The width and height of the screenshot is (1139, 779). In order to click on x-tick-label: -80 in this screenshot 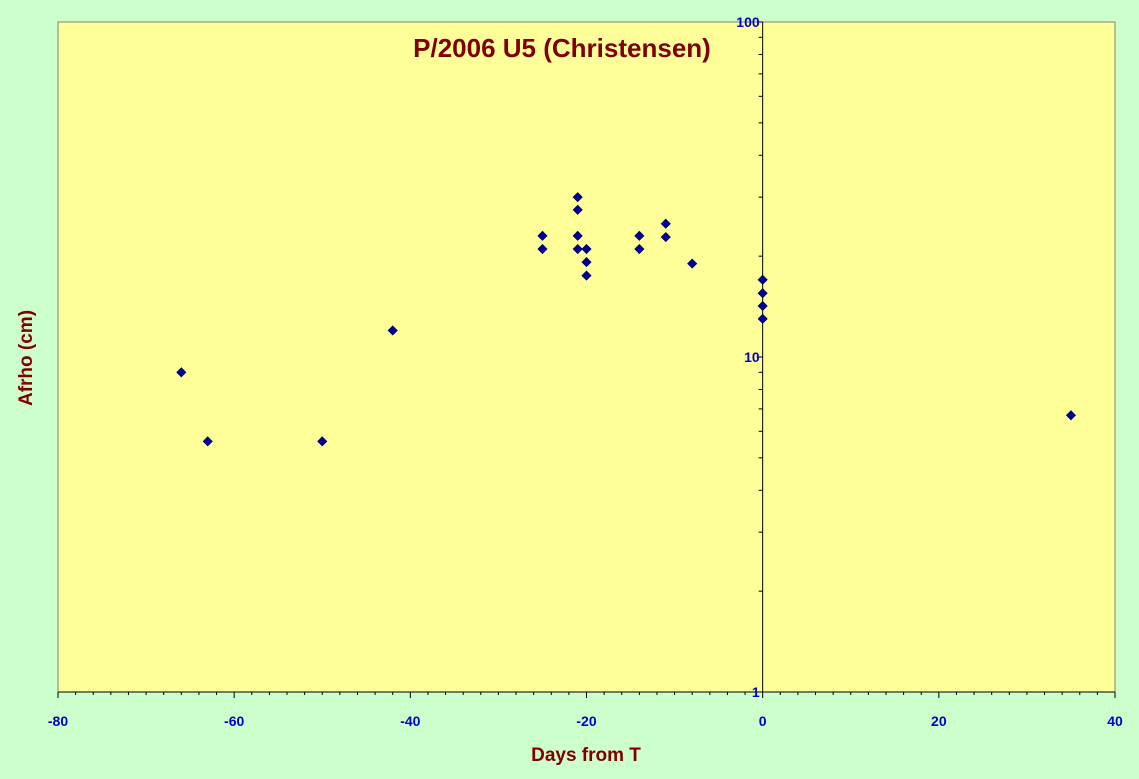, I will do `click(58, 721)`.